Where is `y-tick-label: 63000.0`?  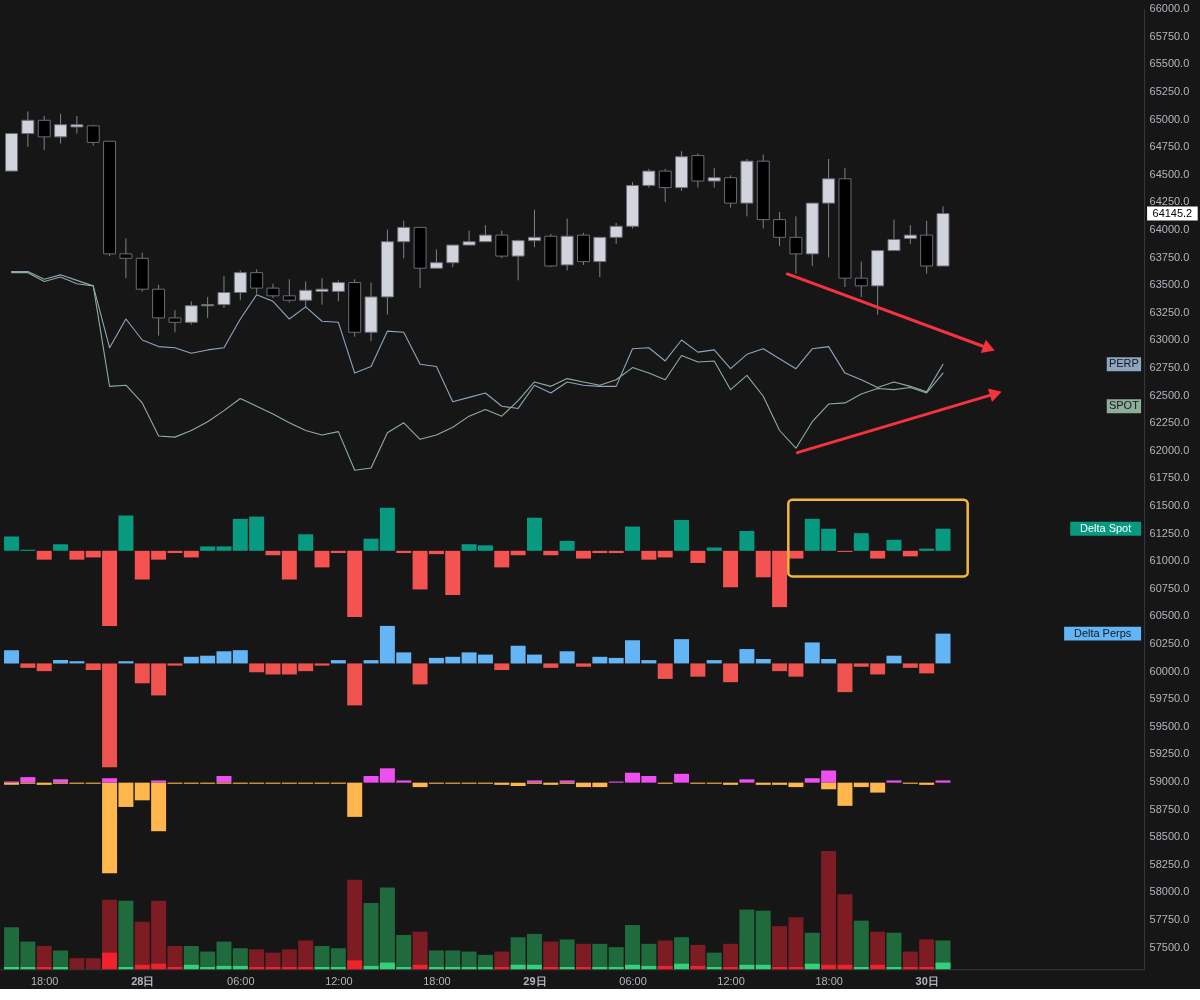 y-tick-label: 63000.0 is located at coordinates (1169, 339).